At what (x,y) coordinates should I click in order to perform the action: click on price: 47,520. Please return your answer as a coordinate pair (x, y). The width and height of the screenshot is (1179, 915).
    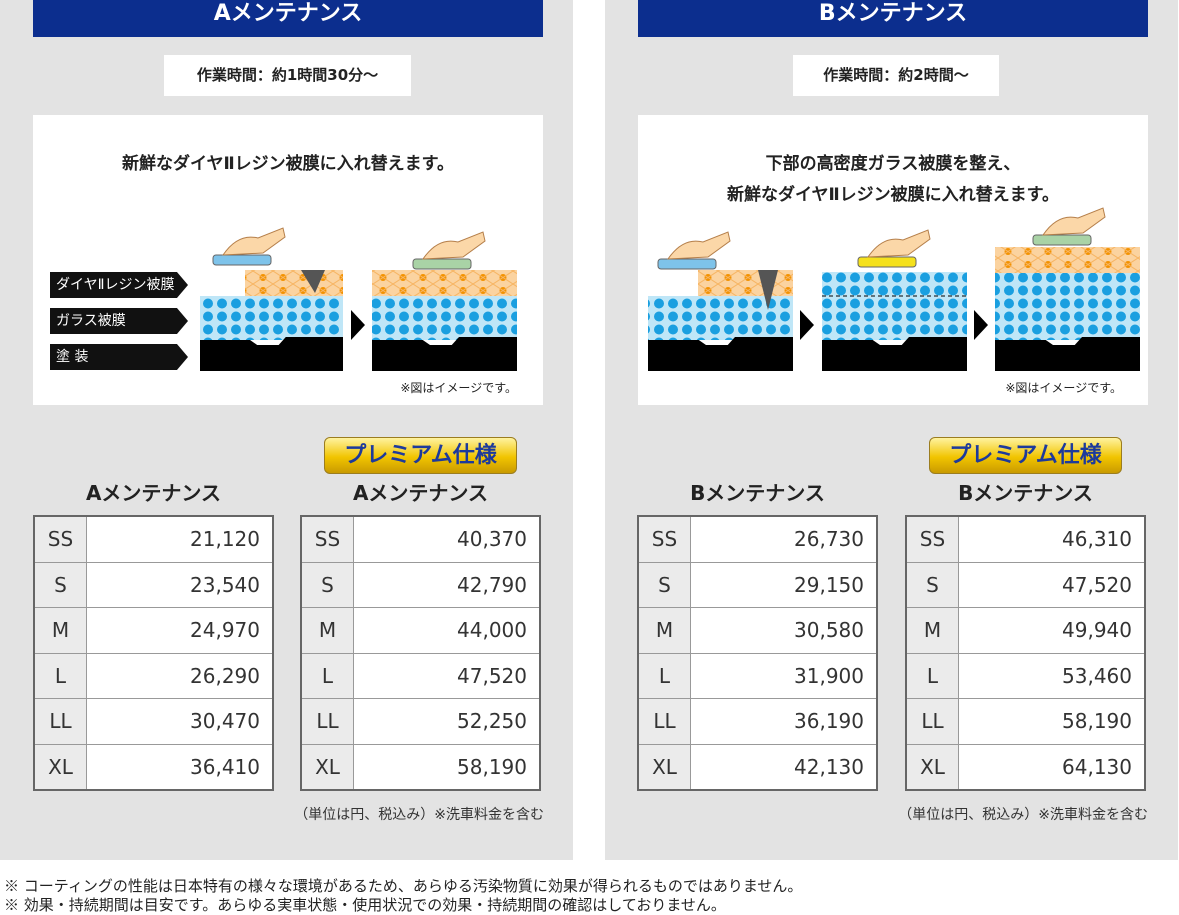
    Looking at the image, I should click on (447, 675).